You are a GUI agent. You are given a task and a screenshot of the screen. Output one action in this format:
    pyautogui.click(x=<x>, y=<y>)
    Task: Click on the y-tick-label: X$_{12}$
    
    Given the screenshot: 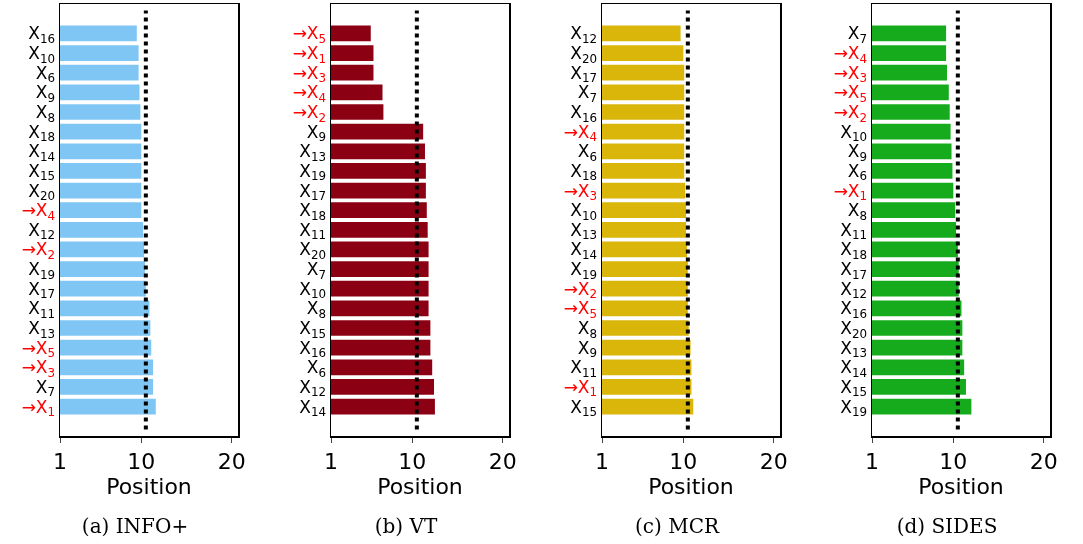 What is the action you would take?
    pyautogui.click(x=583, y=34)
    